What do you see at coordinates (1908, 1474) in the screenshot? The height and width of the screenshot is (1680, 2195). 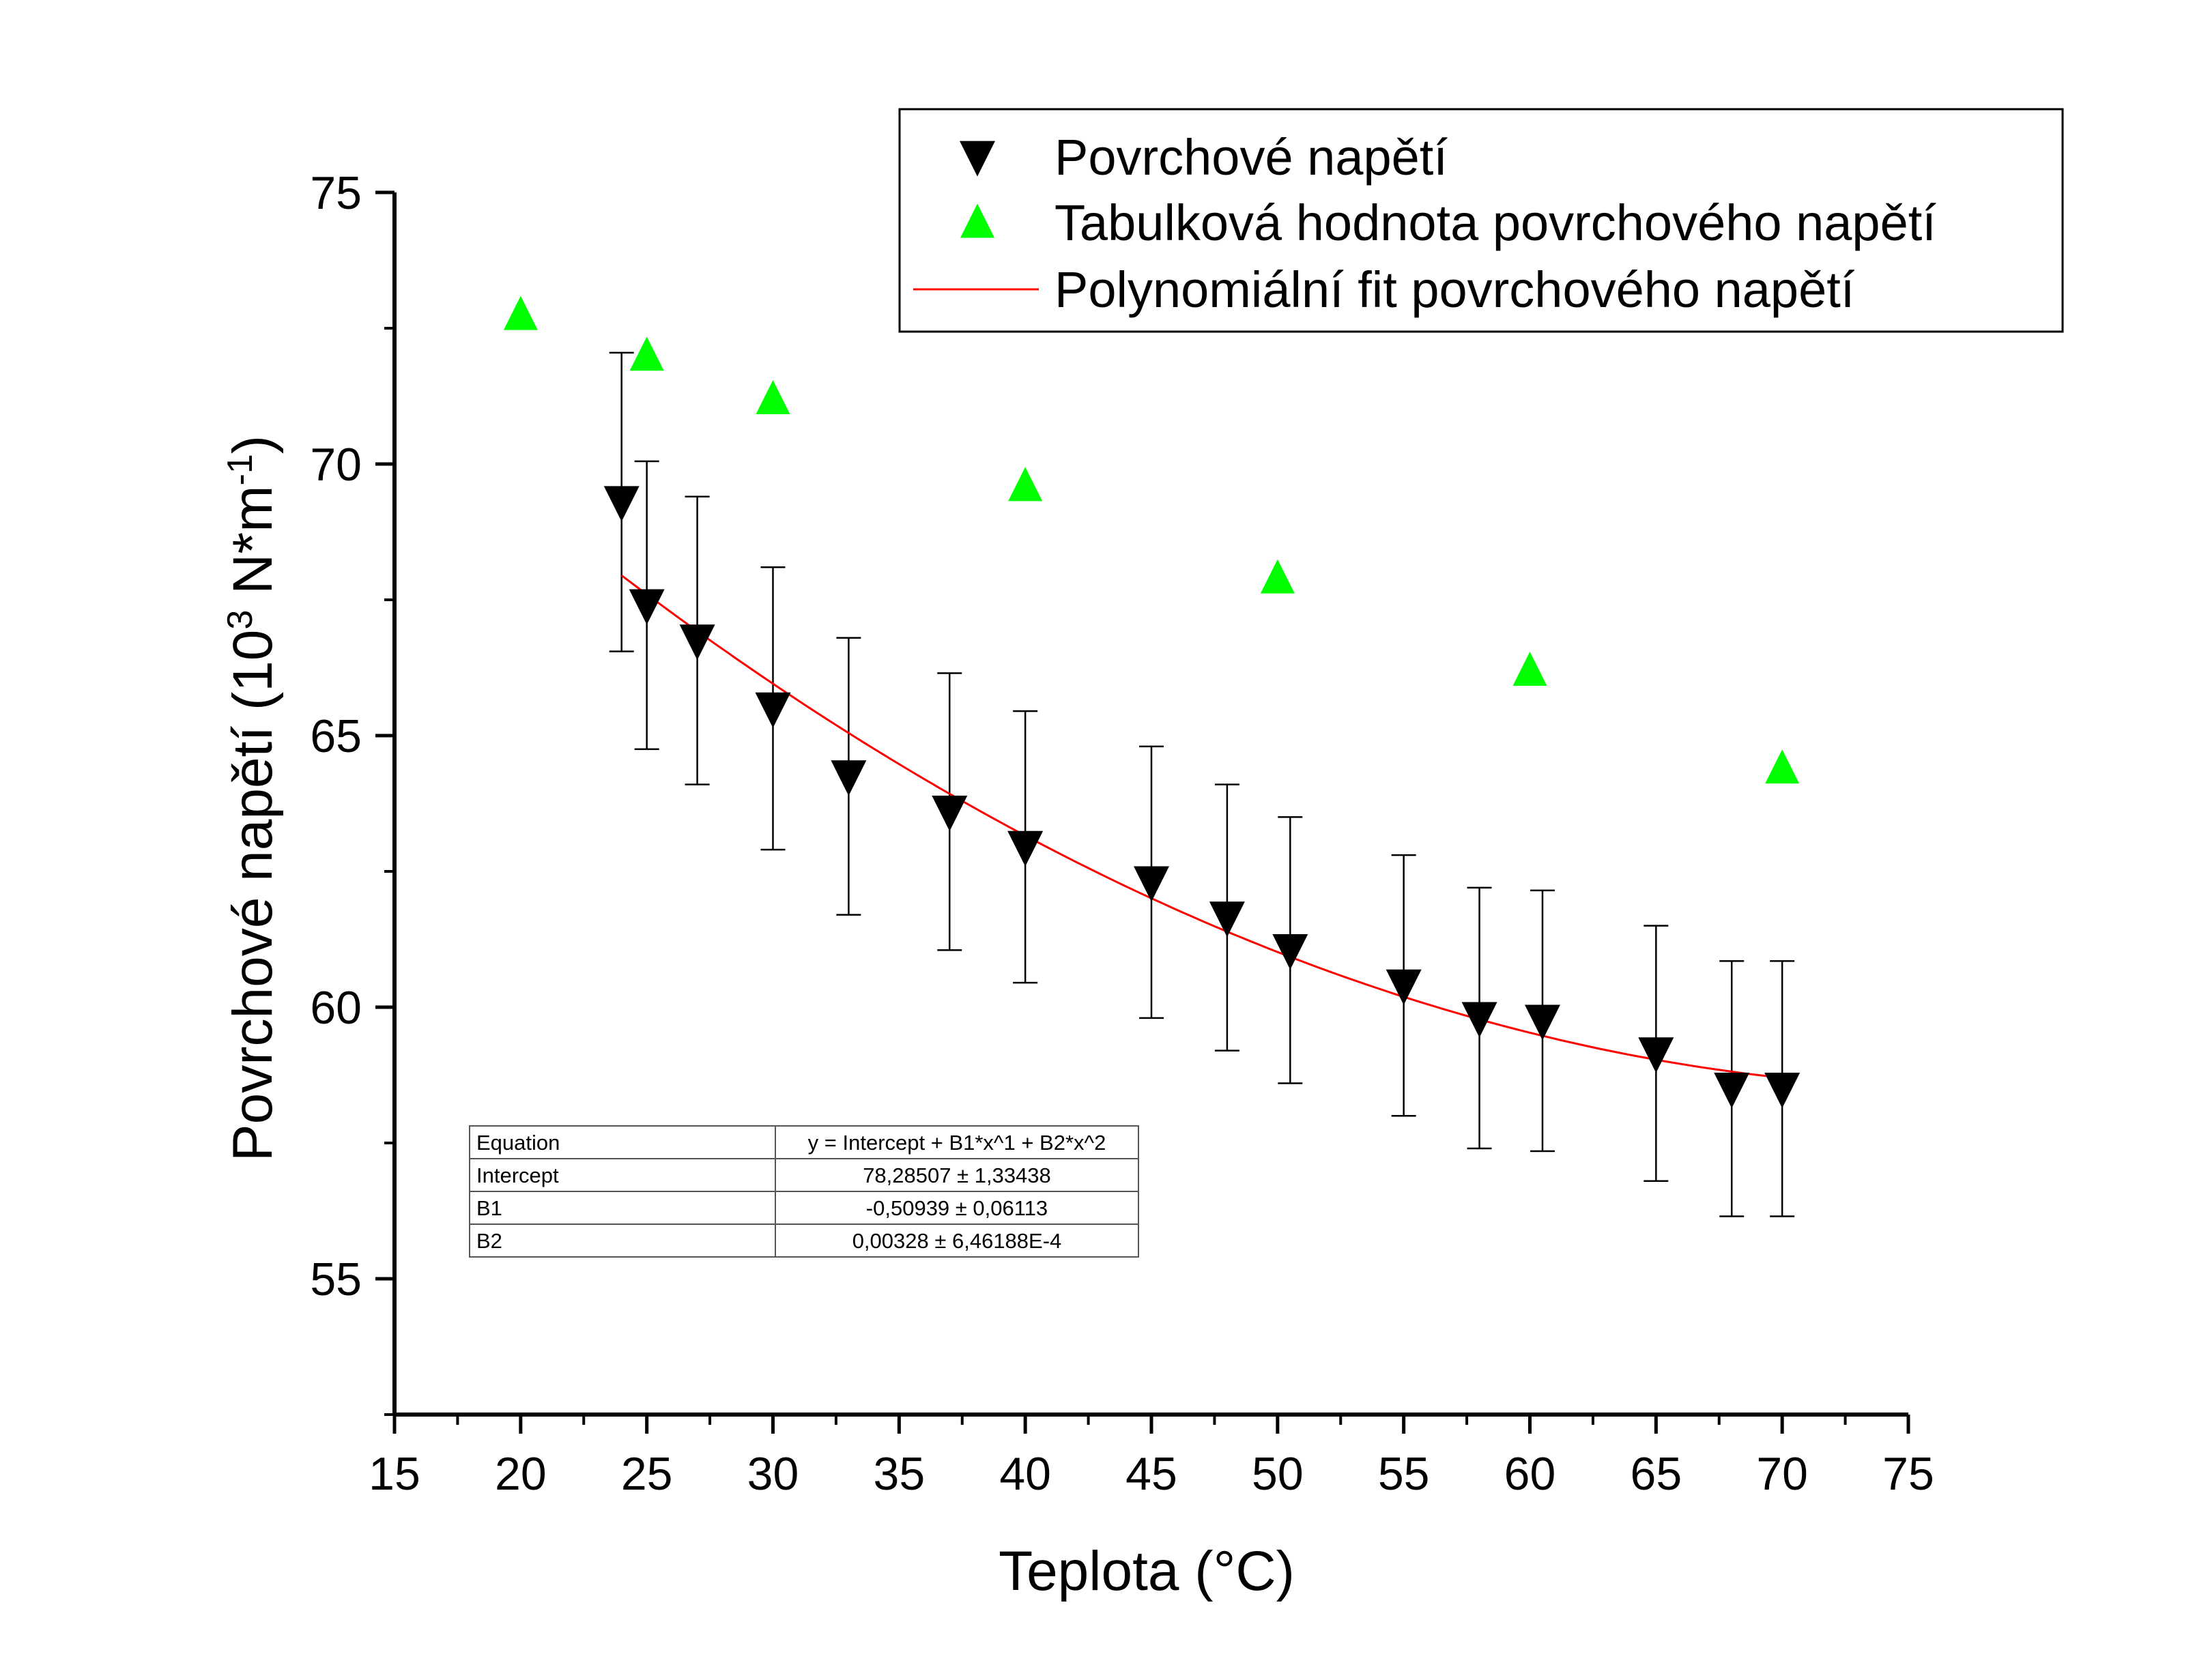 I see `x-tick-label: 75` at bounding box center [1908, 1474].